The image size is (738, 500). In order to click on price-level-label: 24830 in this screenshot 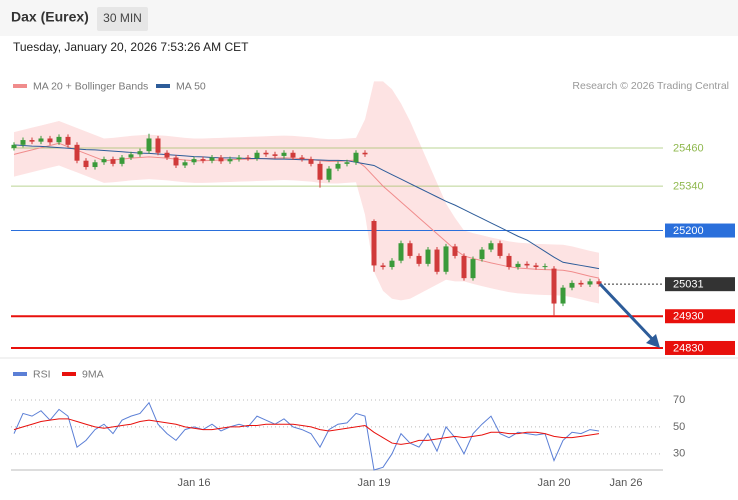, I will do `click(688, 348)`.